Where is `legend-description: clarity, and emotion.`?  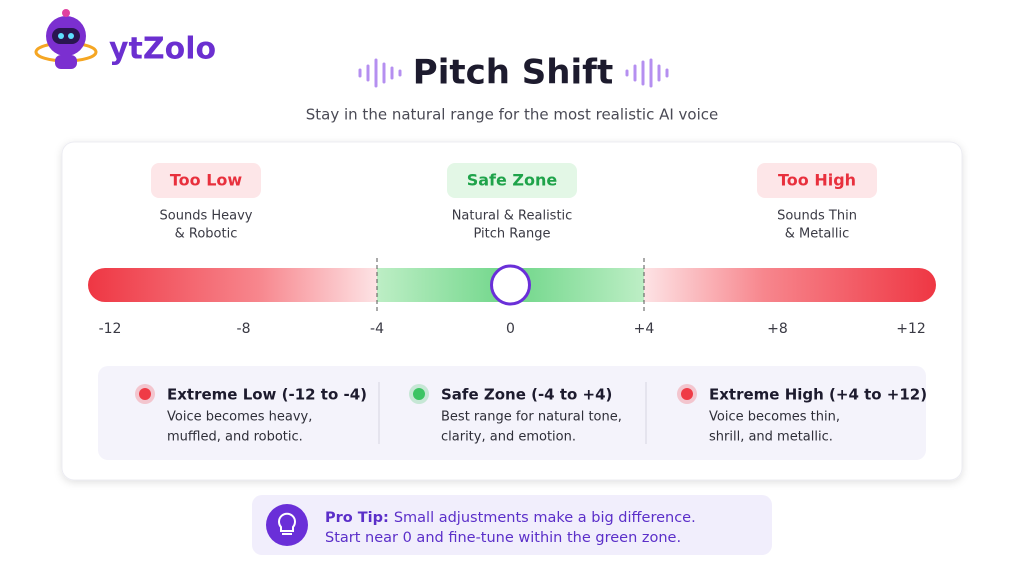
legend-description: clarity, and emotion. is located at coordinates (508, 437).